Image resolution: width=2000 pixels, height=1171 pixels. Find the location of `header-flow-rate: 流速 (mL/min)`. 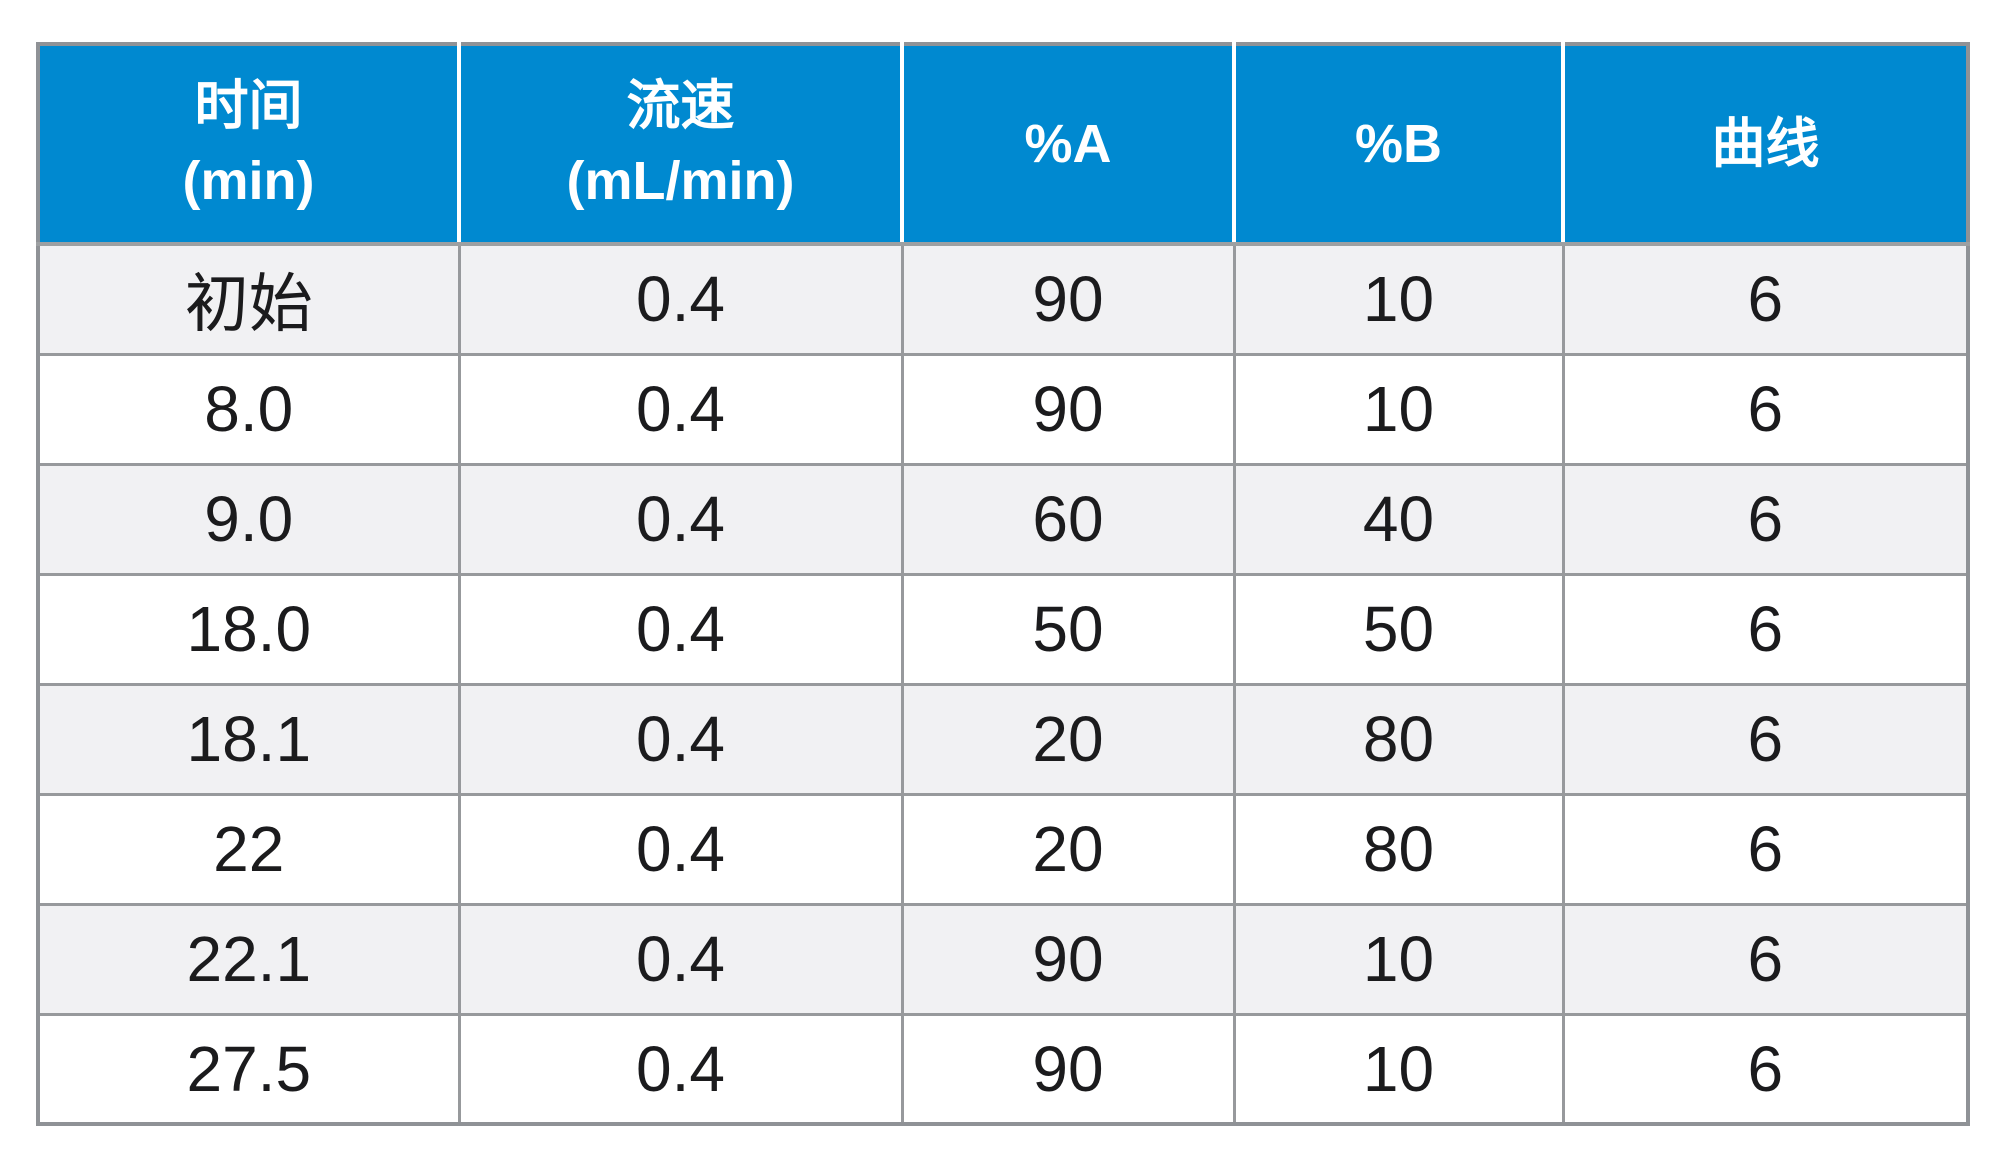

header-flow-rate: 流速 (mL/min) is located at coordinates (679, 145).